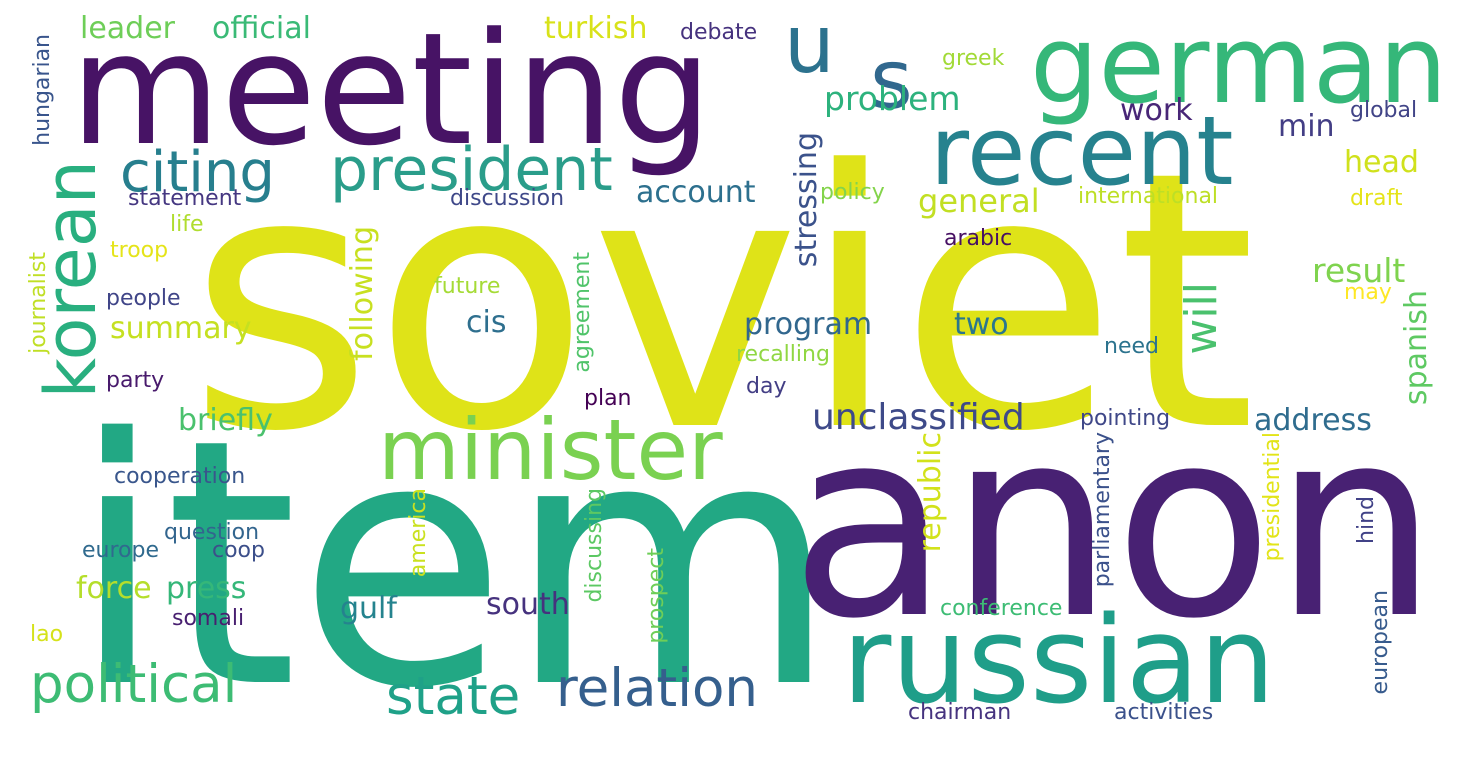 This screenshot has width=1460, height=763. Describe the element at coordinates (261, 28) in the screenshot. I see `word-official: official` at that location.